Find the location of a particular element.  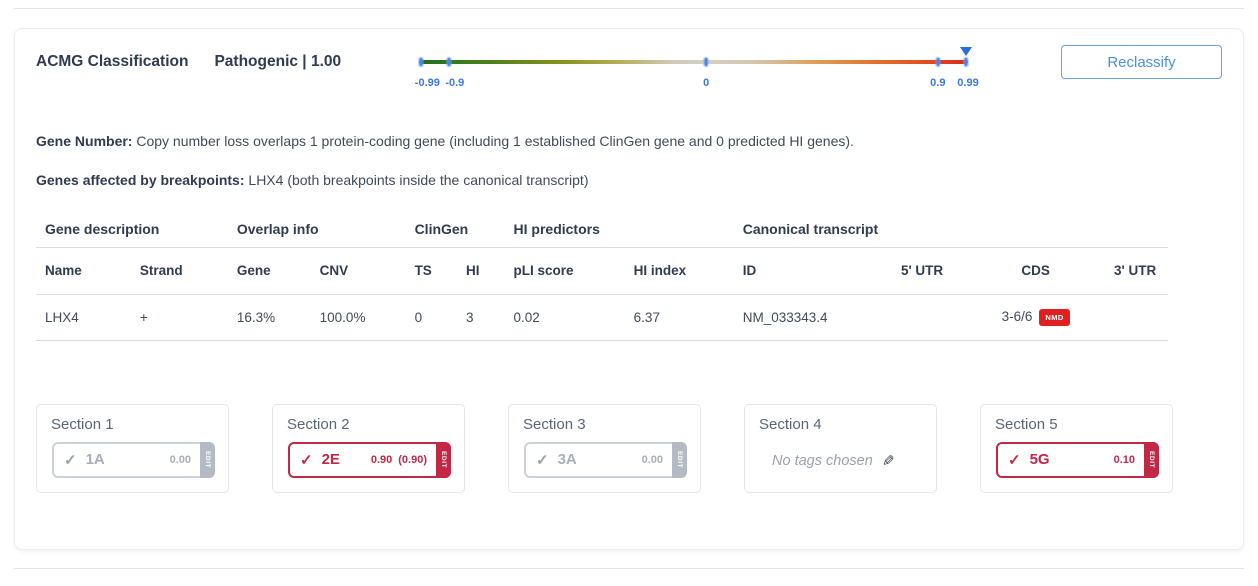

cds-value: 3-6/6 is located at coordinates (1017, 316).